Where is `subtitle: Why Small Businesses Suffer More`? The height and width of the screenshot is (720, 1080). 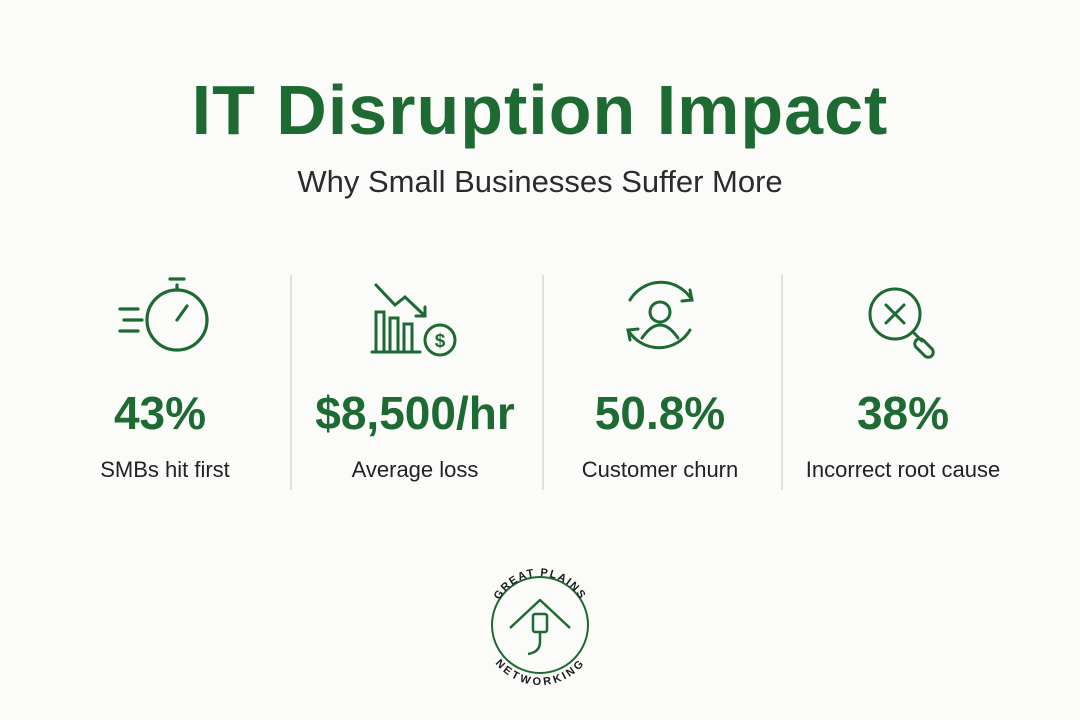
subtitle: Why Small Businesses Suffer More is located at coordinates (540, 181).